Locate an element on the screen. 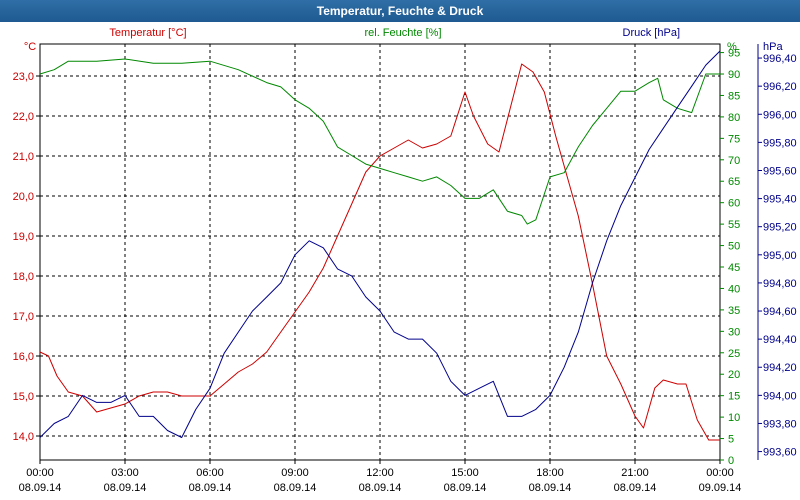 The width and height of the screenshot is (800, 500). humidity-tick-label: 15 is located at coordinates (734, 397).